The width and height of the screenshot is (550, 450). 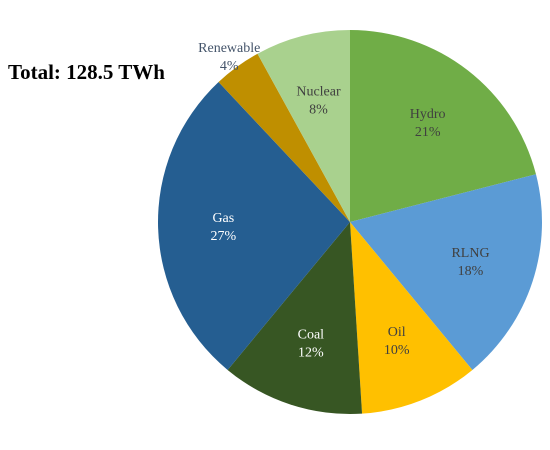 What do you see at coordinates (471, 271) in the screenshot?
I see `slice-percent-rlng: 18%` at bounding box center [471, 271].